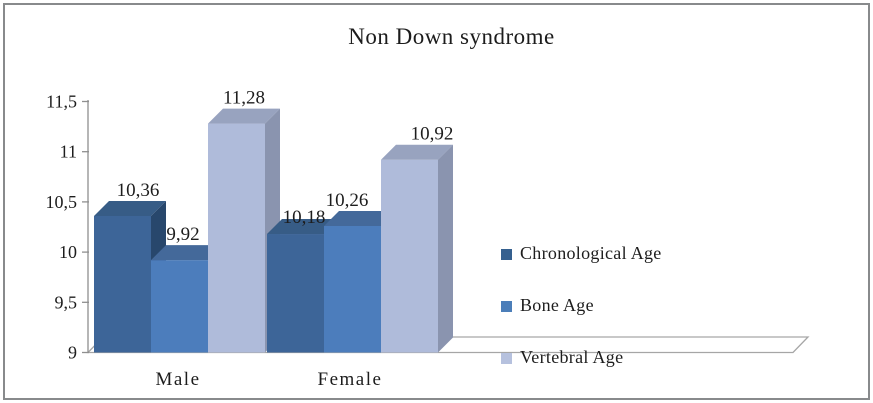 The image size is (873, 403). Describe the element at coordinates (506, 306) in the screenshot. I see `legend-swatch-bone-age` at that location.